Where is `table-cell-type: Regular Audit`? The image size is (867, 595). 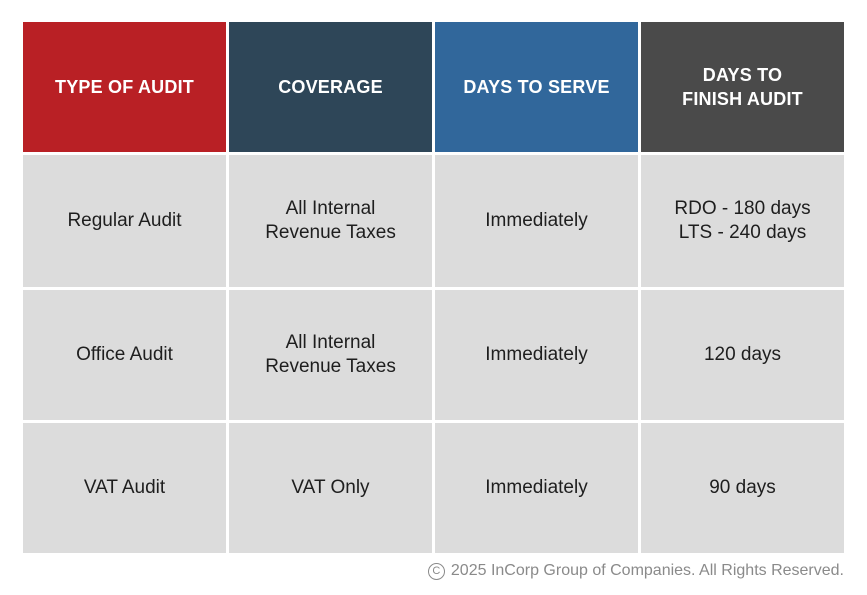 table-cell-type: Regular Audit is located at coordinates (124, 221).